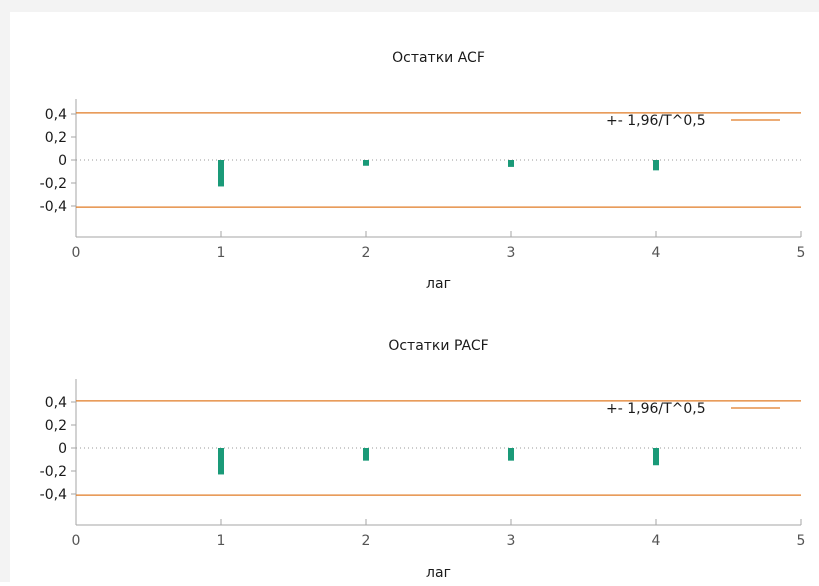 Image resolution: width=819 pixels, height=586 pixels. I want to click on acf-x-tick-label: 3, so click(511, 253).